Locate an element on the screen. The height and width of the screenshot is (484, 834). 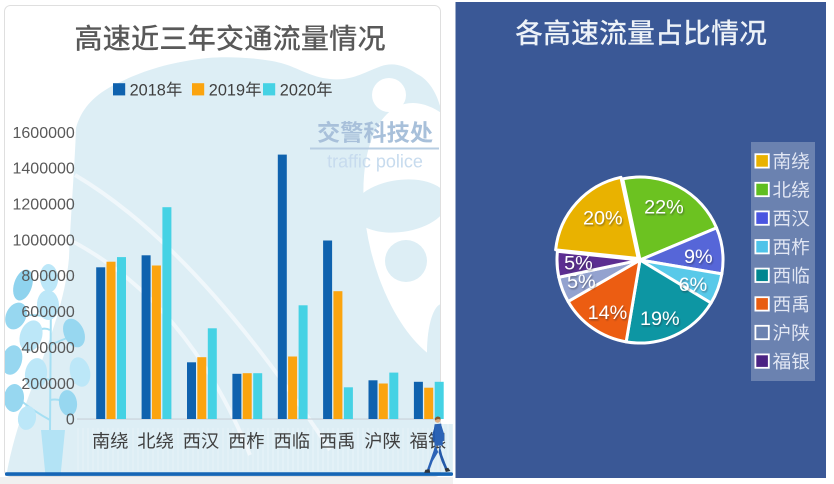
svg-text: 2018 is located at coordinates (148, 90).